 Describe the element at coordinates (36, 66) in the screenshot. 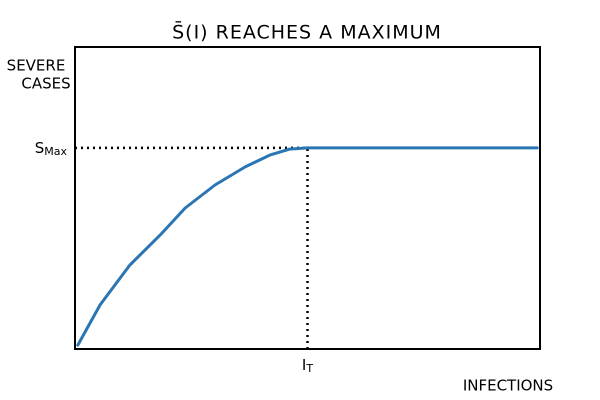

I see `y-axis-label: SEVERE` at that location.